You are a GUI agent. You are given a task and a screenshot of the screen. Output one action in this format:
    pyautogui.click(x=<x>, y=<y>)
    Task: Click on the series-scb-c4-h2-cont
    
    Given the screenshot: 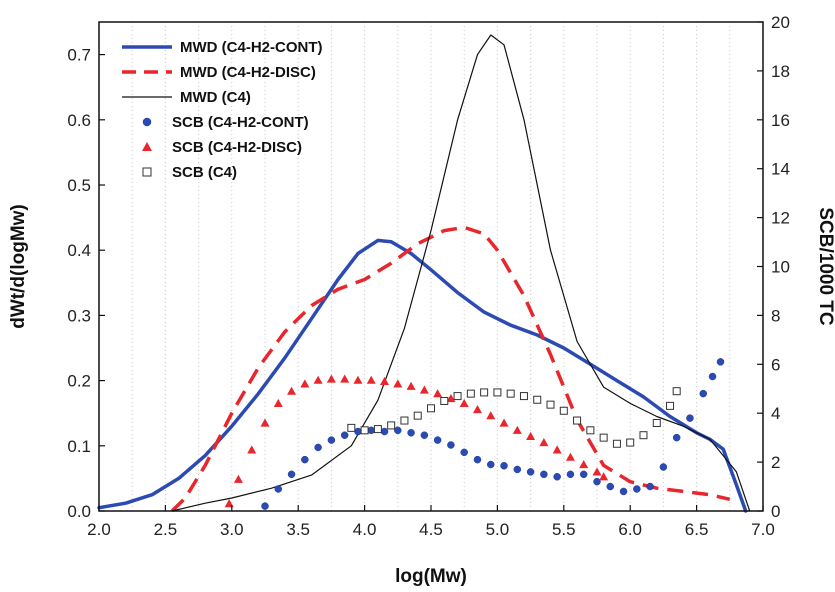 What is the action you would take?
    pyautogui.click(x=493, y=434)
    